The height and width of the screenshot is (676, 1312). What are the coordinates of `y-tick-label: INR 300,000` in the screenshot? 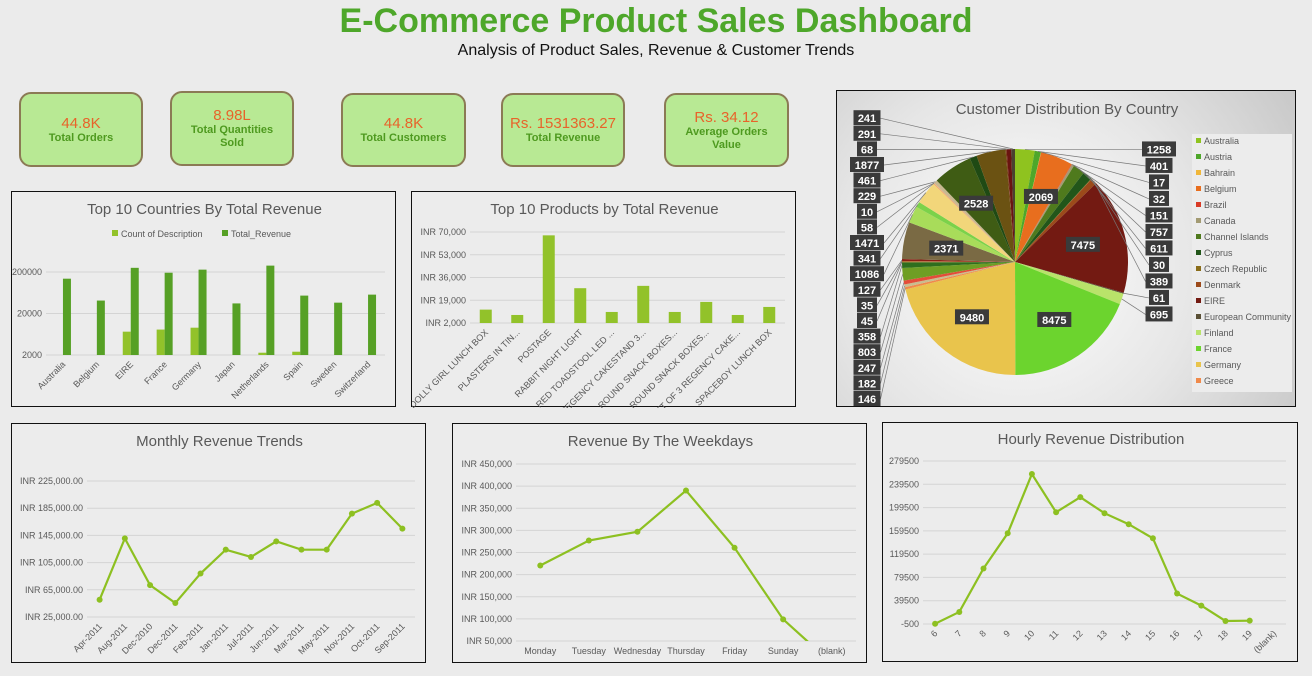 It's located at (486, 530).